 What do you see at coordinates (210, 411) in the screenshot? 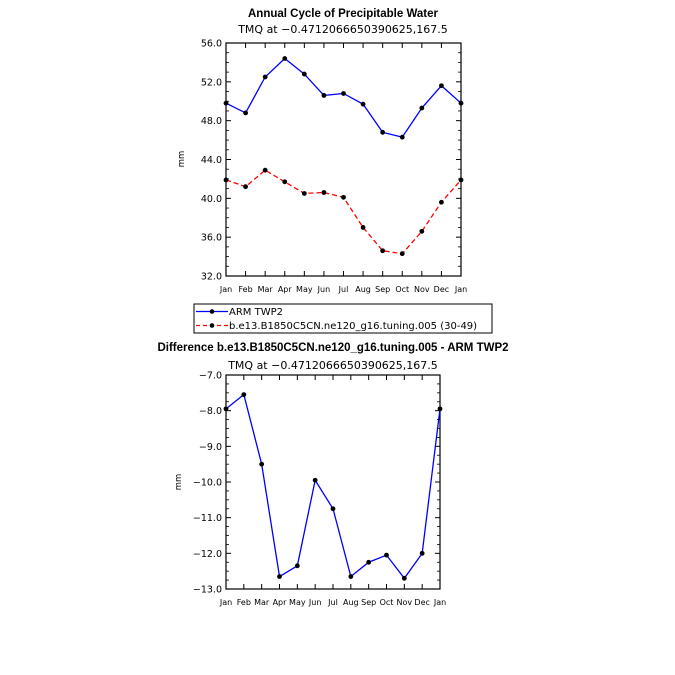
I see `y-tick-label: −8.0` at bounding box center [210, 411].